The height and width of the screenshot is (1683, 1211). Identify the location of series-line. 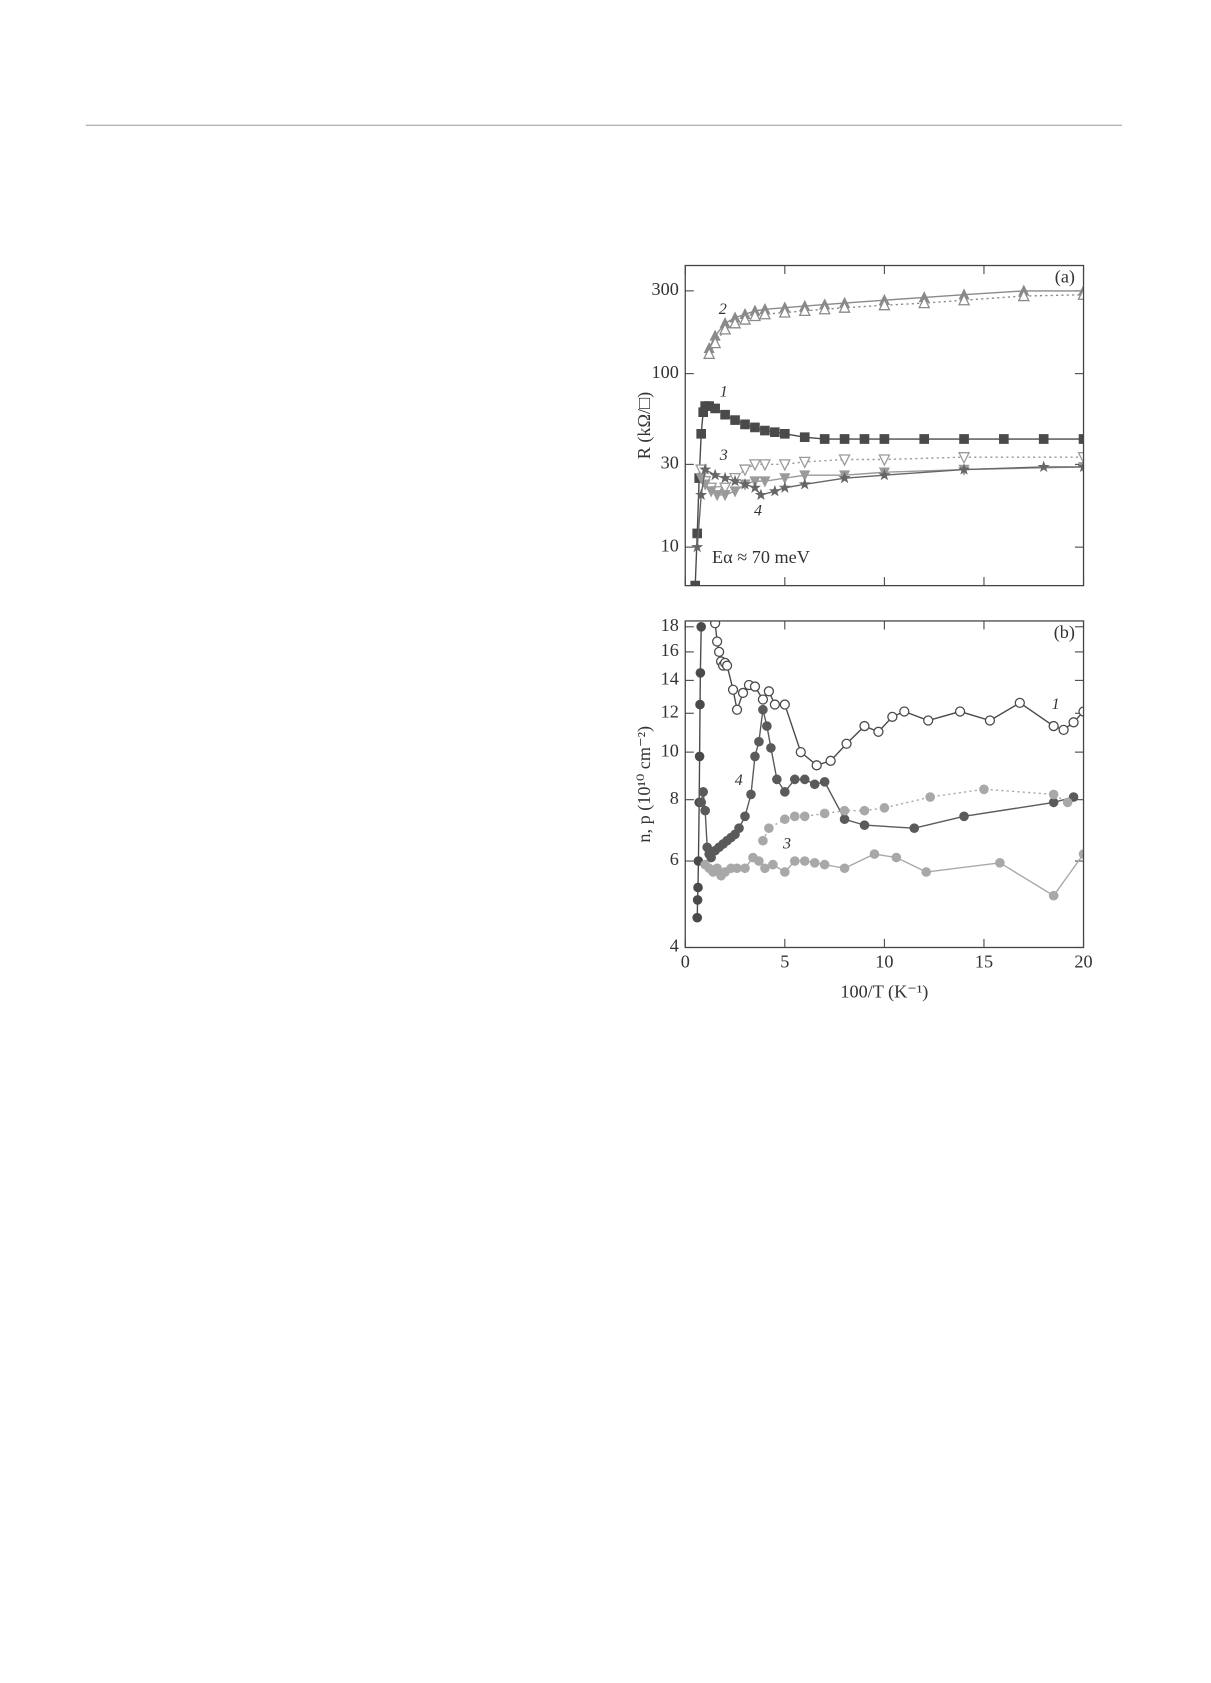
(887, 784).